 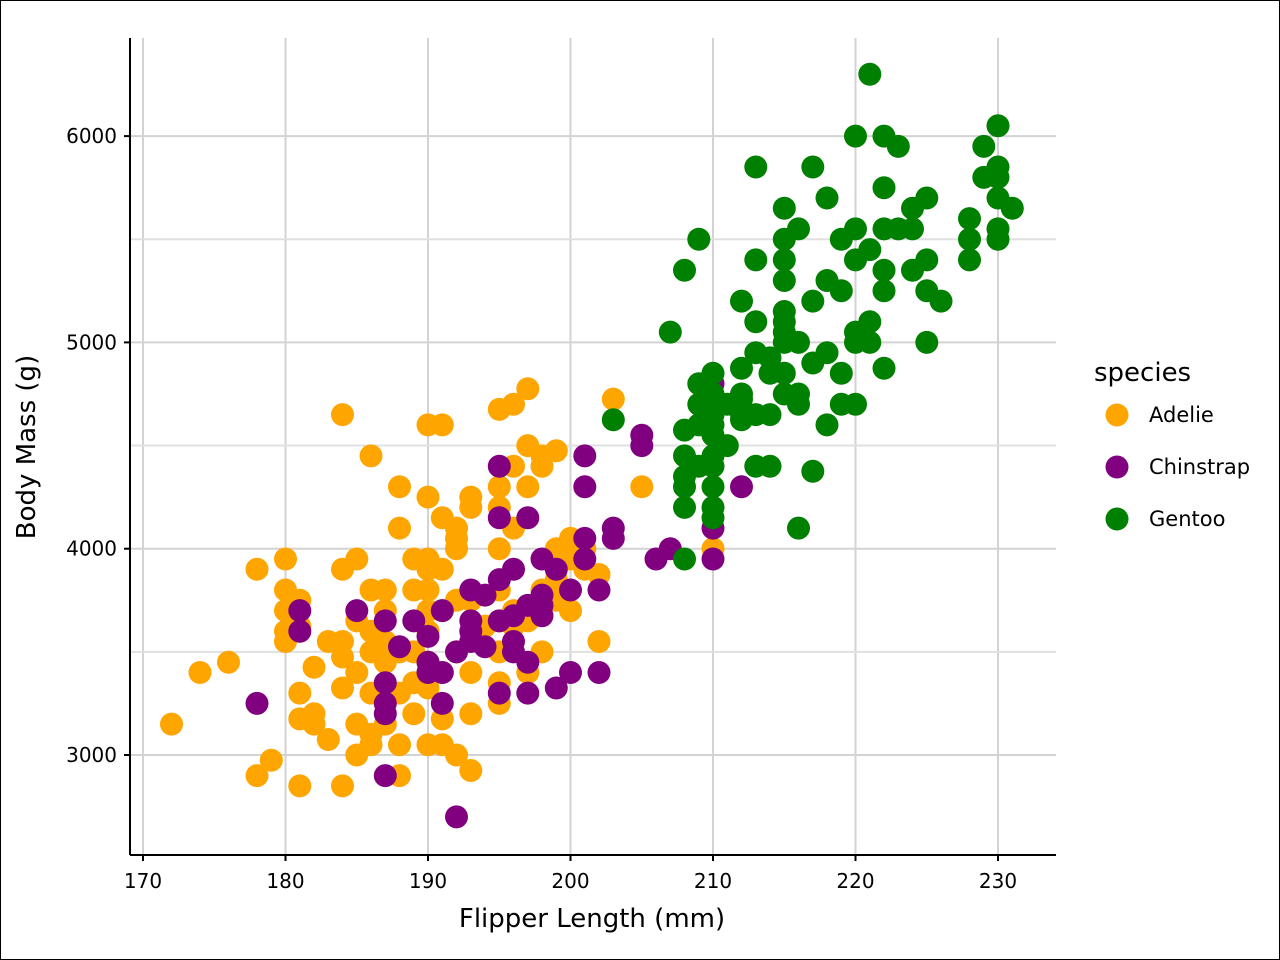 What do you see at coordinates (1187, 519) in the screenshot?
I see `legend-label: Gentoo` at bounding box center [1187, 519].